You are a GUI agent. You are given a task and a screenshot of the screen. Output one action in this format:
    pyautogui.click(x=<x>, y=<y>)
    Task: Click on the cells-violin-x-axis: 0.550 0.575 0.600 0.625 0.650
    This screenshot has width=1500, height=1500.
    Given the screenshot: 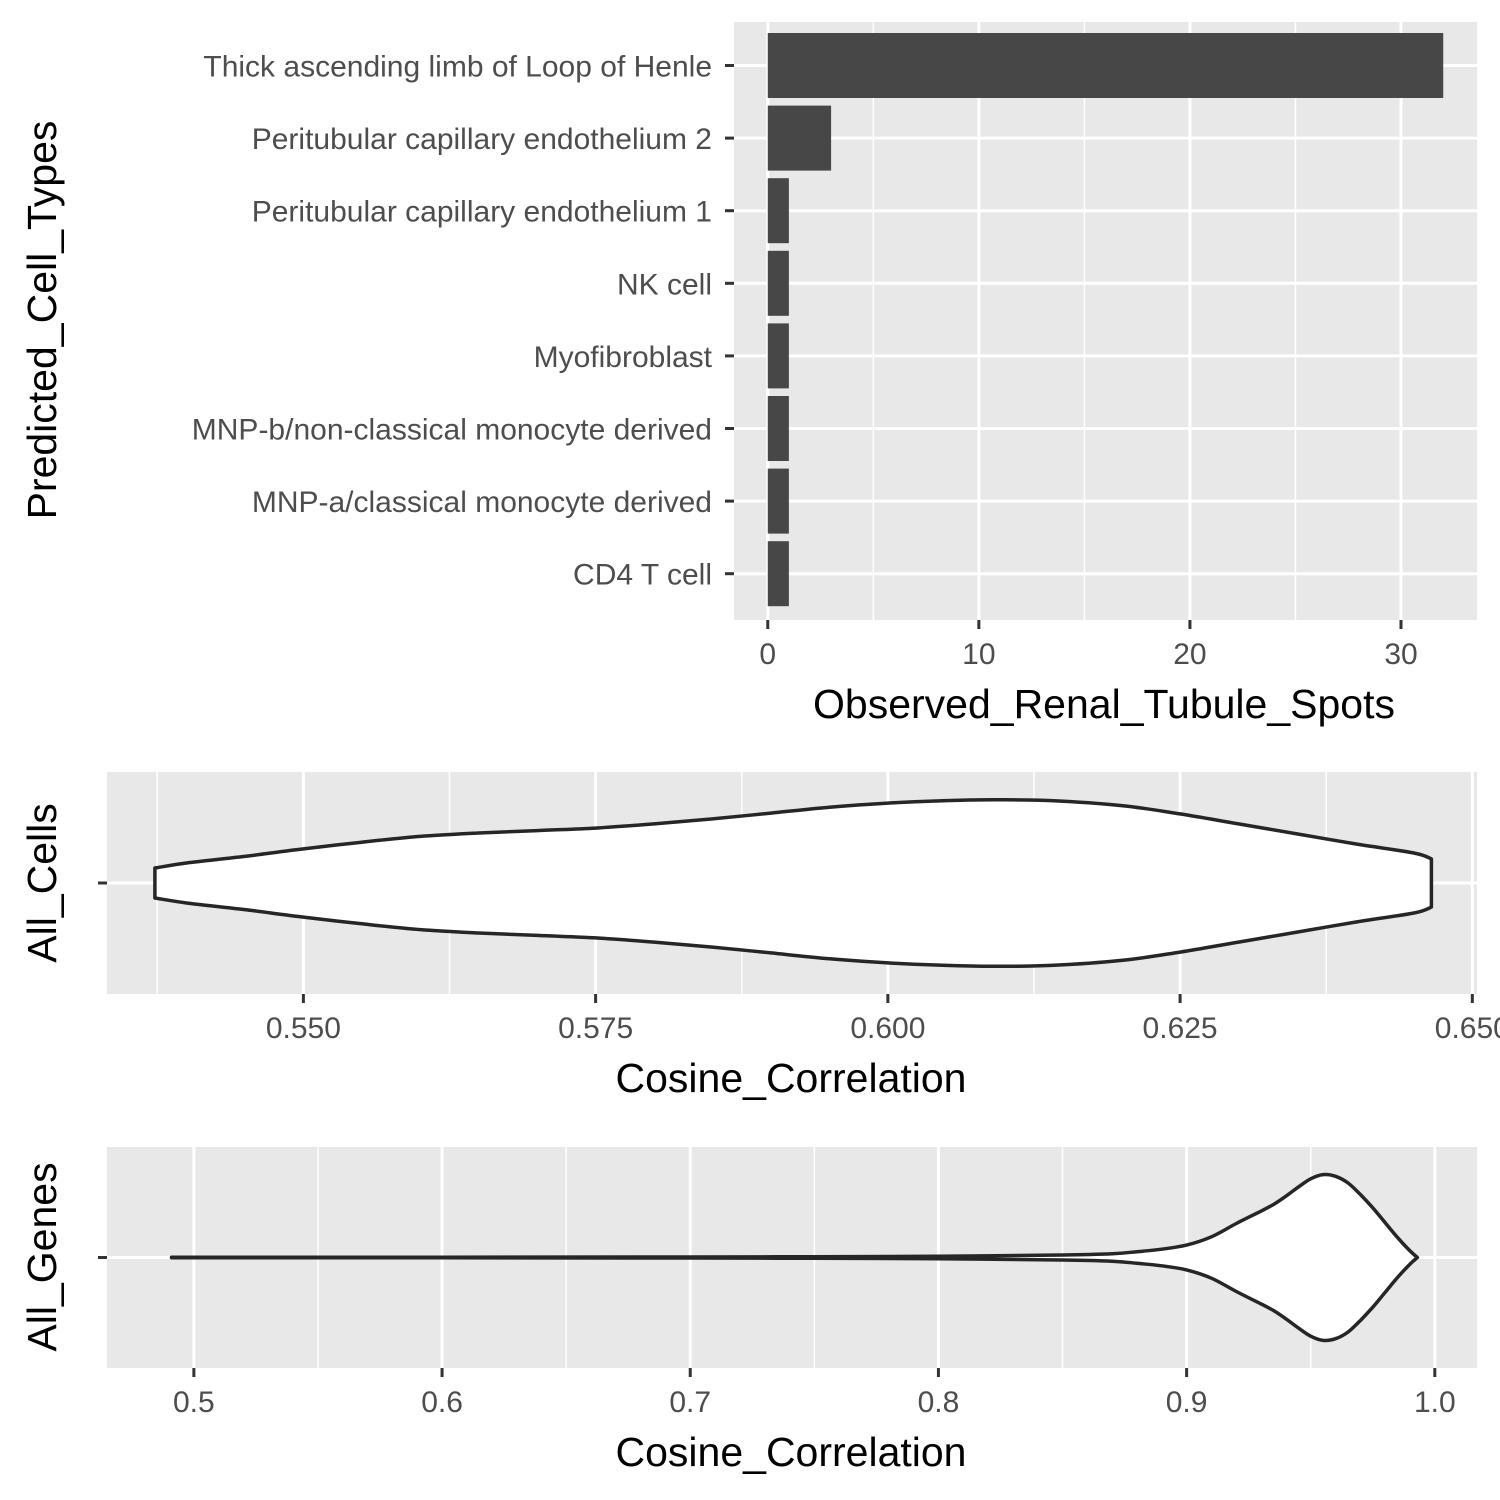 What is the action you would take?
    pyautogui.click(x=883, y=1019)
    